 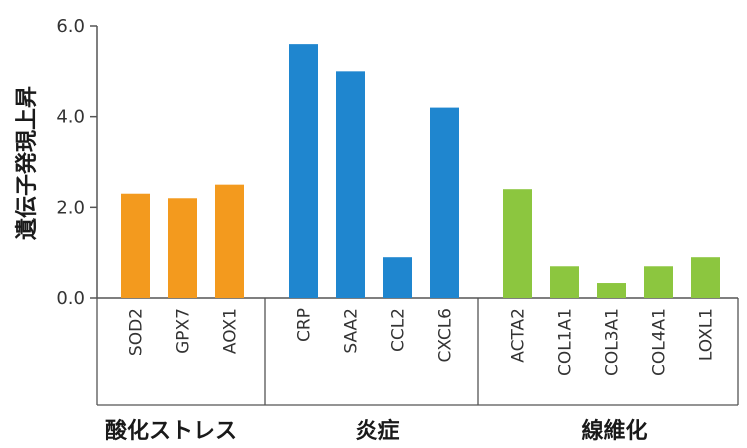 What do you see at coordinates (229, 241) in the screenshot?
I see `bar-aox1` at bounding box center [229, 241].